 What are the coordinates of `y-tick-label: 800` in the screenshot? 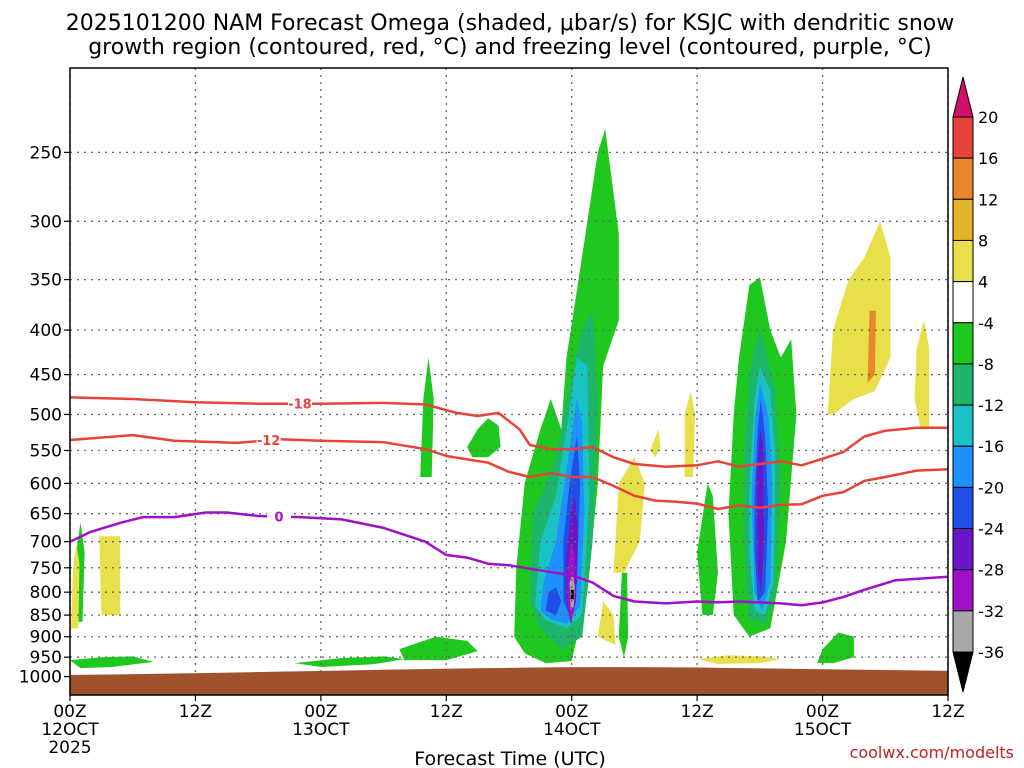 It's located at (46, 593).